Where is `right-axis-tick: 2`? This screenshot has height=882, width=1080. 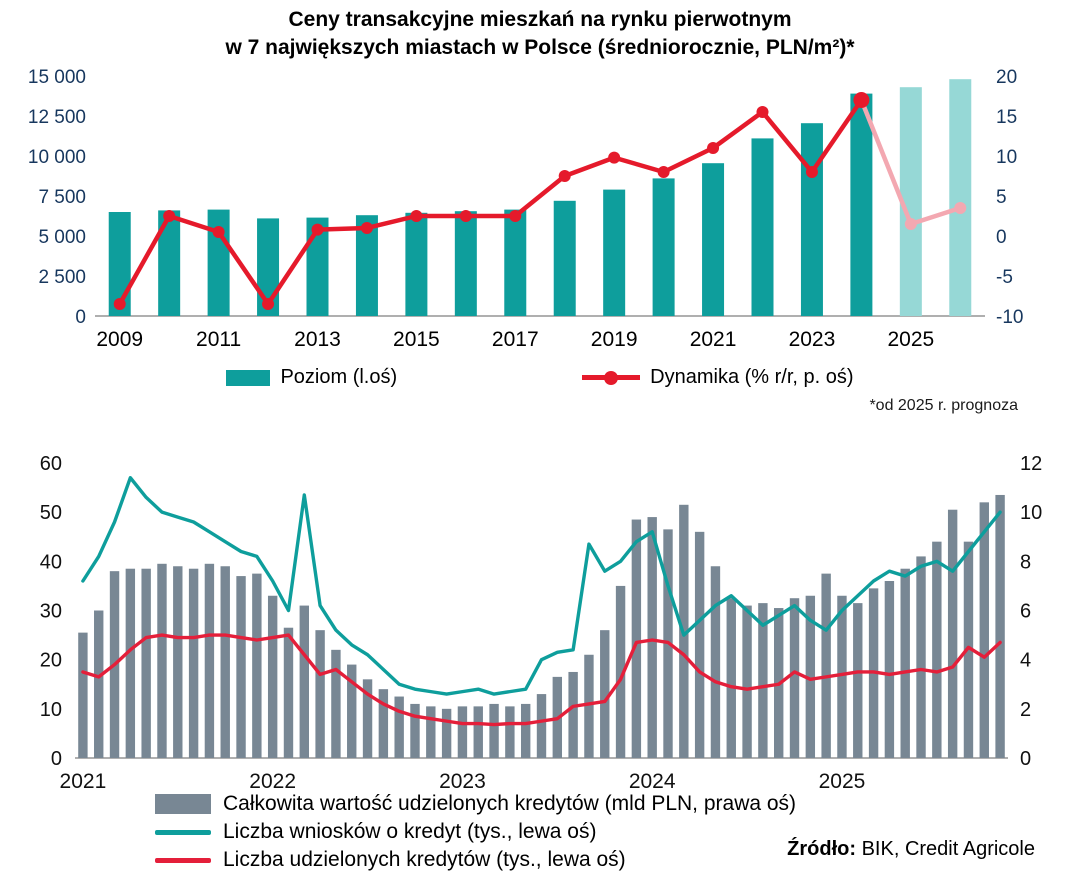 right-axis-tick: 2 is located at coordinates (1025, 710).